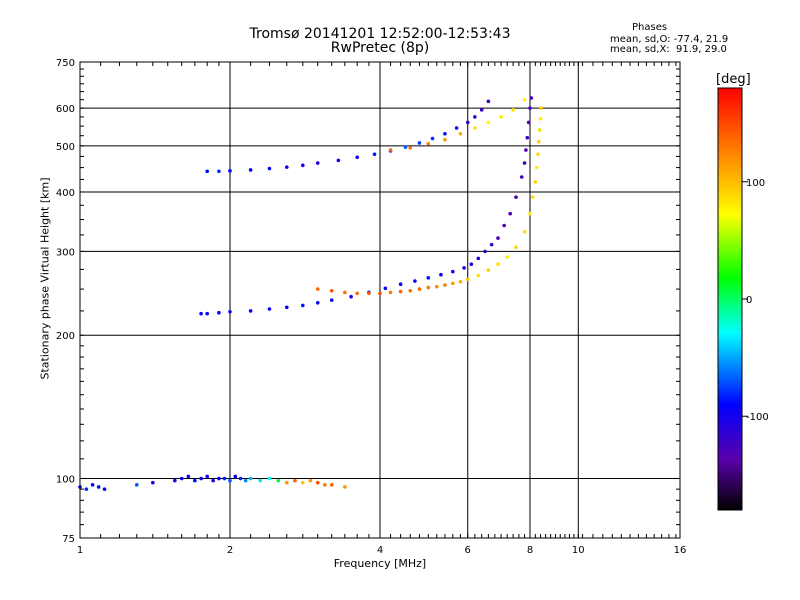  I want to click on y-tick-label: 500, so click(65, 147).